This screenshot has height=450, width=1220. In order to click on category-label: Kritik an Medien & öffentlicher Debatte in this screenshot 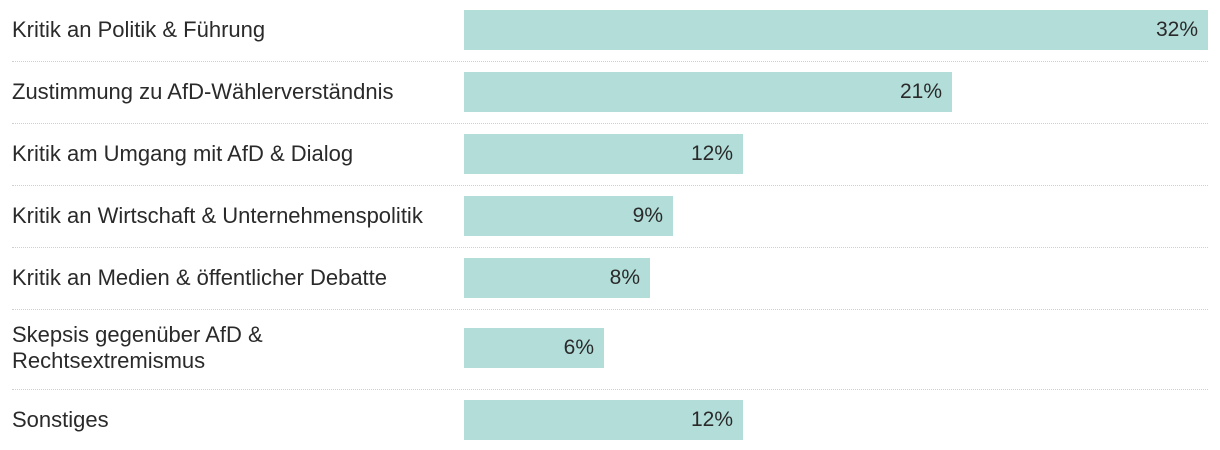, I will do `click(200, 277)`.